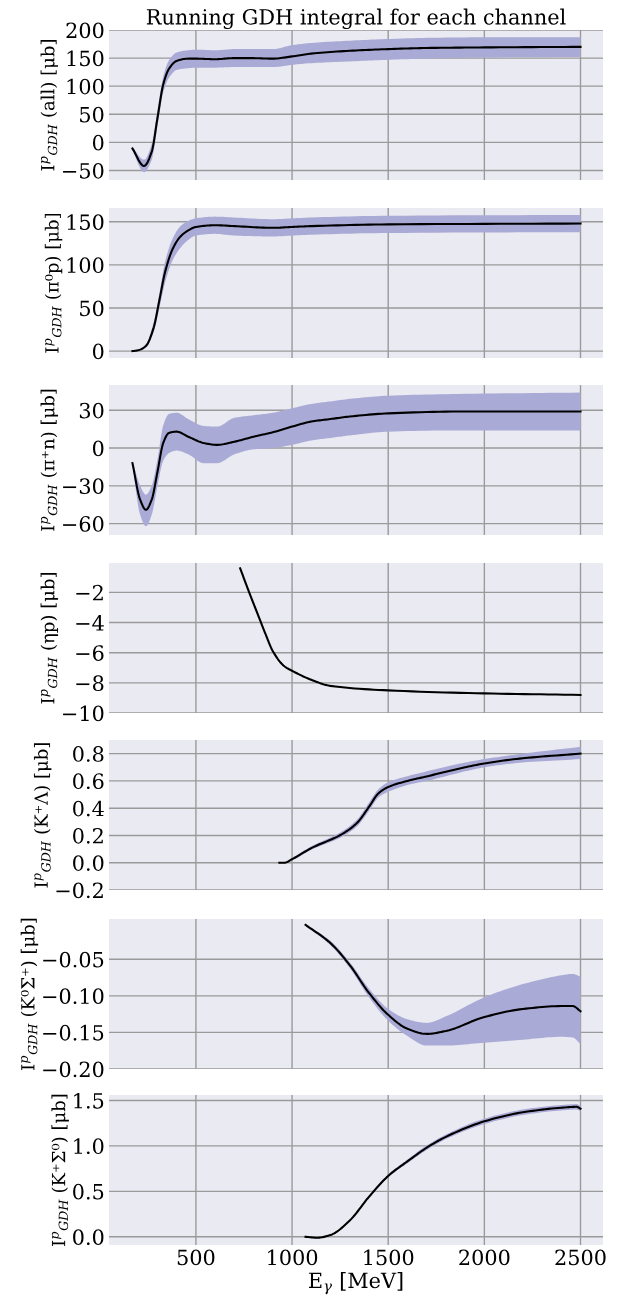 This screenshot has width=617, height=1304. What do you see at coordinates (88, 835) in the screenshot?
I see `y-tick-label: 0.2` at bounding box center [88, 835].